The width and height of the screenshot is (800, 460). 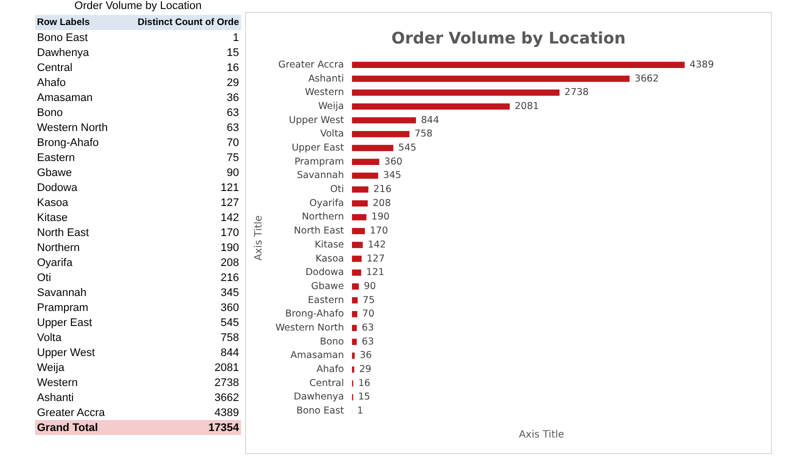 I want to click on category-label: Oti, so click(x=44, y=277).